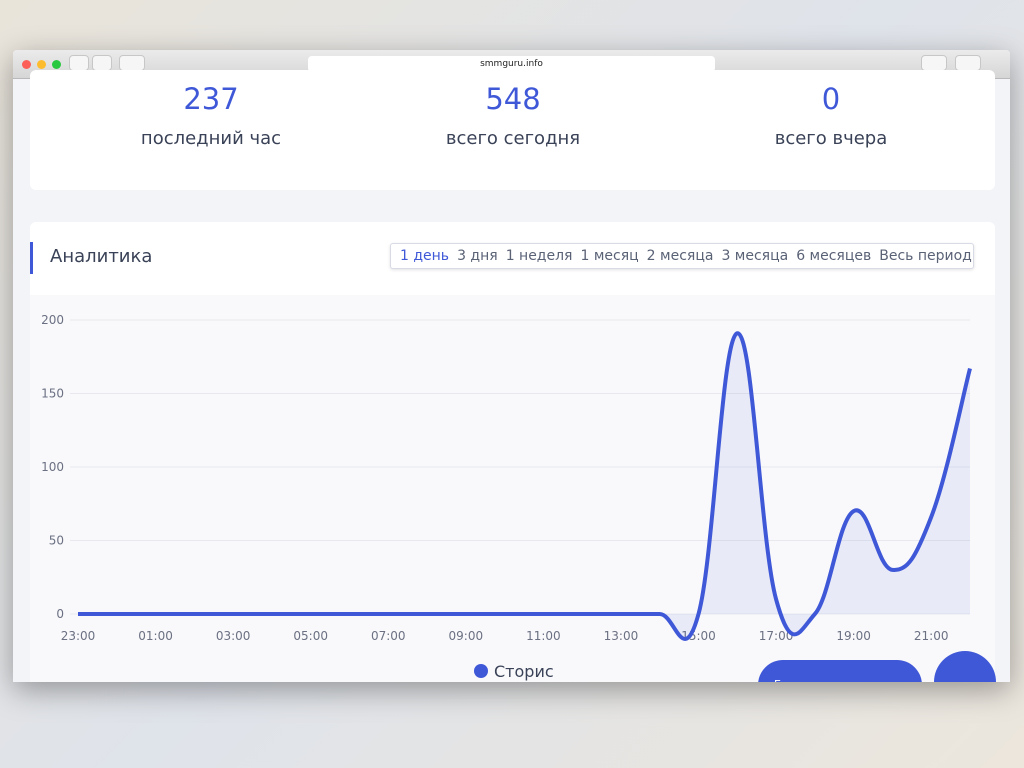 Image resolution: width=1024 pixels, height=768 pixels. Describe the element at coordinates (233, 636) in the screenshot. I see `x-tick-label: 03:00` at that location.